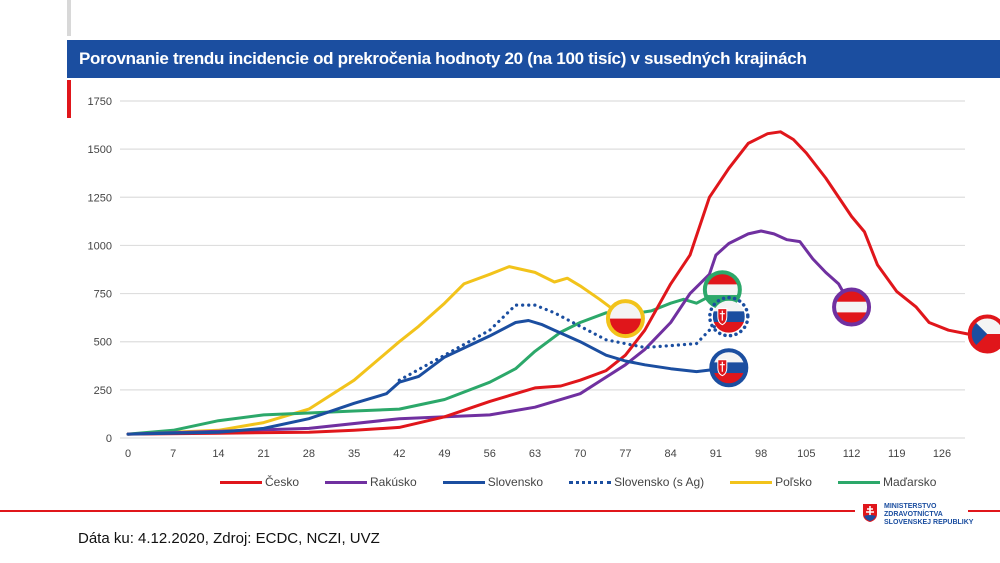  What do you see at coordinates (282, 482) in the screenshot?
I see `legend-label: Česko` at bounding box center [282, 482].